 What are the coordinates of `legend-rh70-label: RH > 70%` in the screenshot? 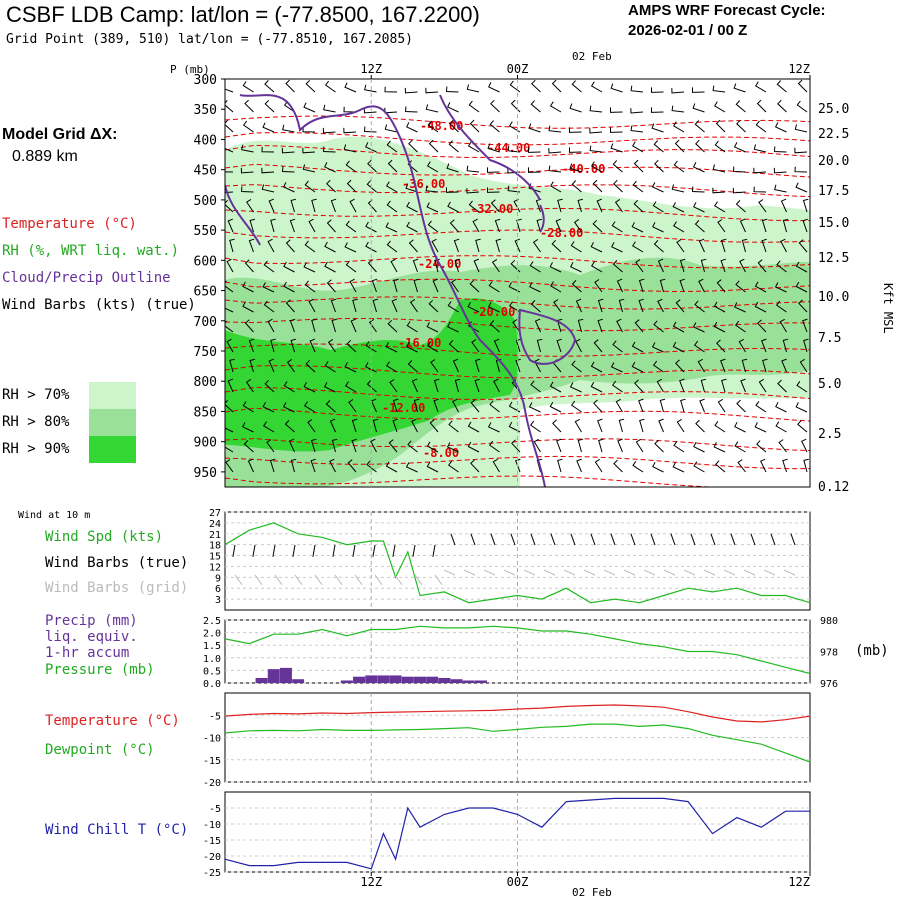 It's located at (36, 395).